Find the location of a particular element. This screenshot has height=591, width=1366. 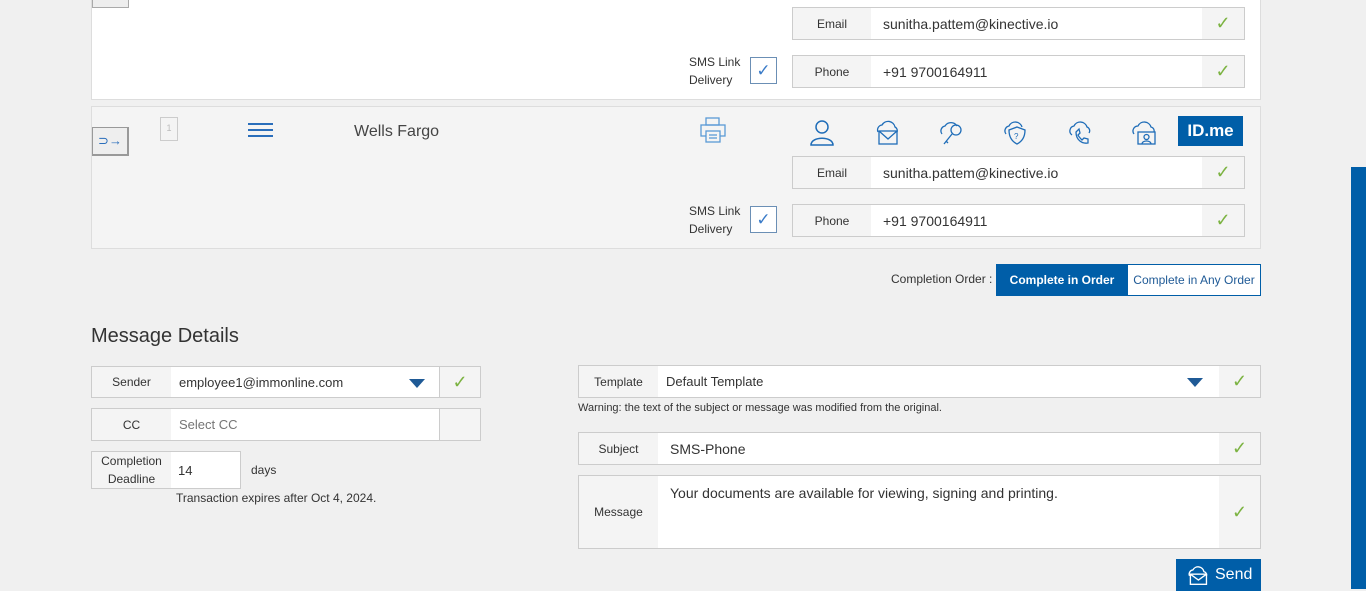

template-label: Template is located at coordinates (618, 381).